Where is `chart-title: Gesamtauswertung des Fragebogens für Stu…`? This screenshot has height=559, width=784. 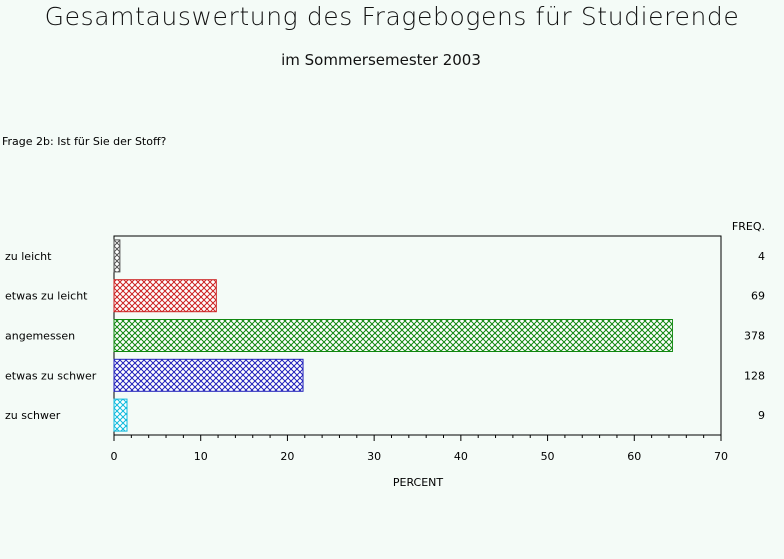
chart-title: Gesamtauswertung des Fragebogens für Stu… is located at coordinates (392, 16).